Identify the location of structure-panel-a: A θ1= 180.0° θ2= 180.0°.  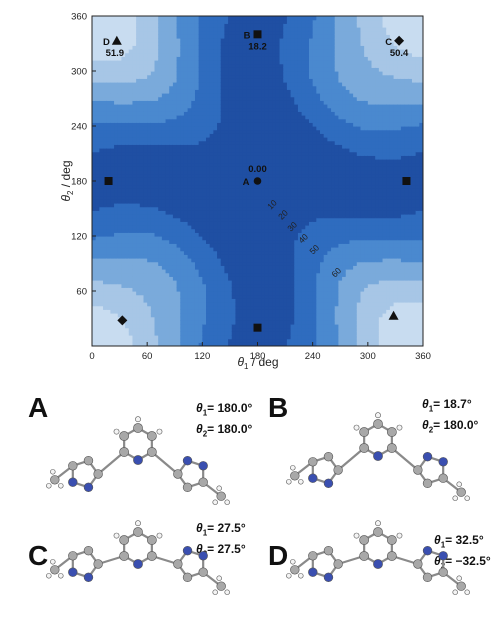
(138, 449).